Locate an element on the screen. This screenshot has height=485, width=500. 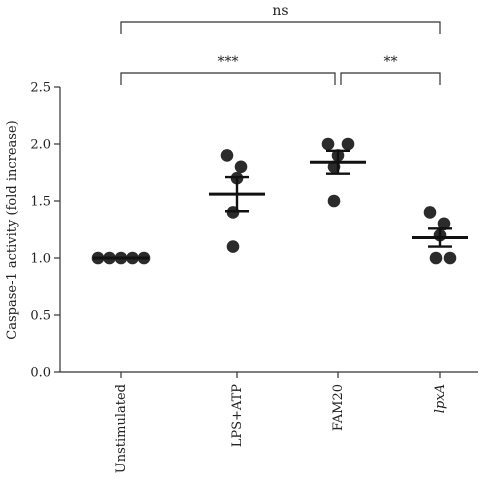
y-axis-label: Caspase-1 activity (fold increase) is located at coordinates (12, 229).